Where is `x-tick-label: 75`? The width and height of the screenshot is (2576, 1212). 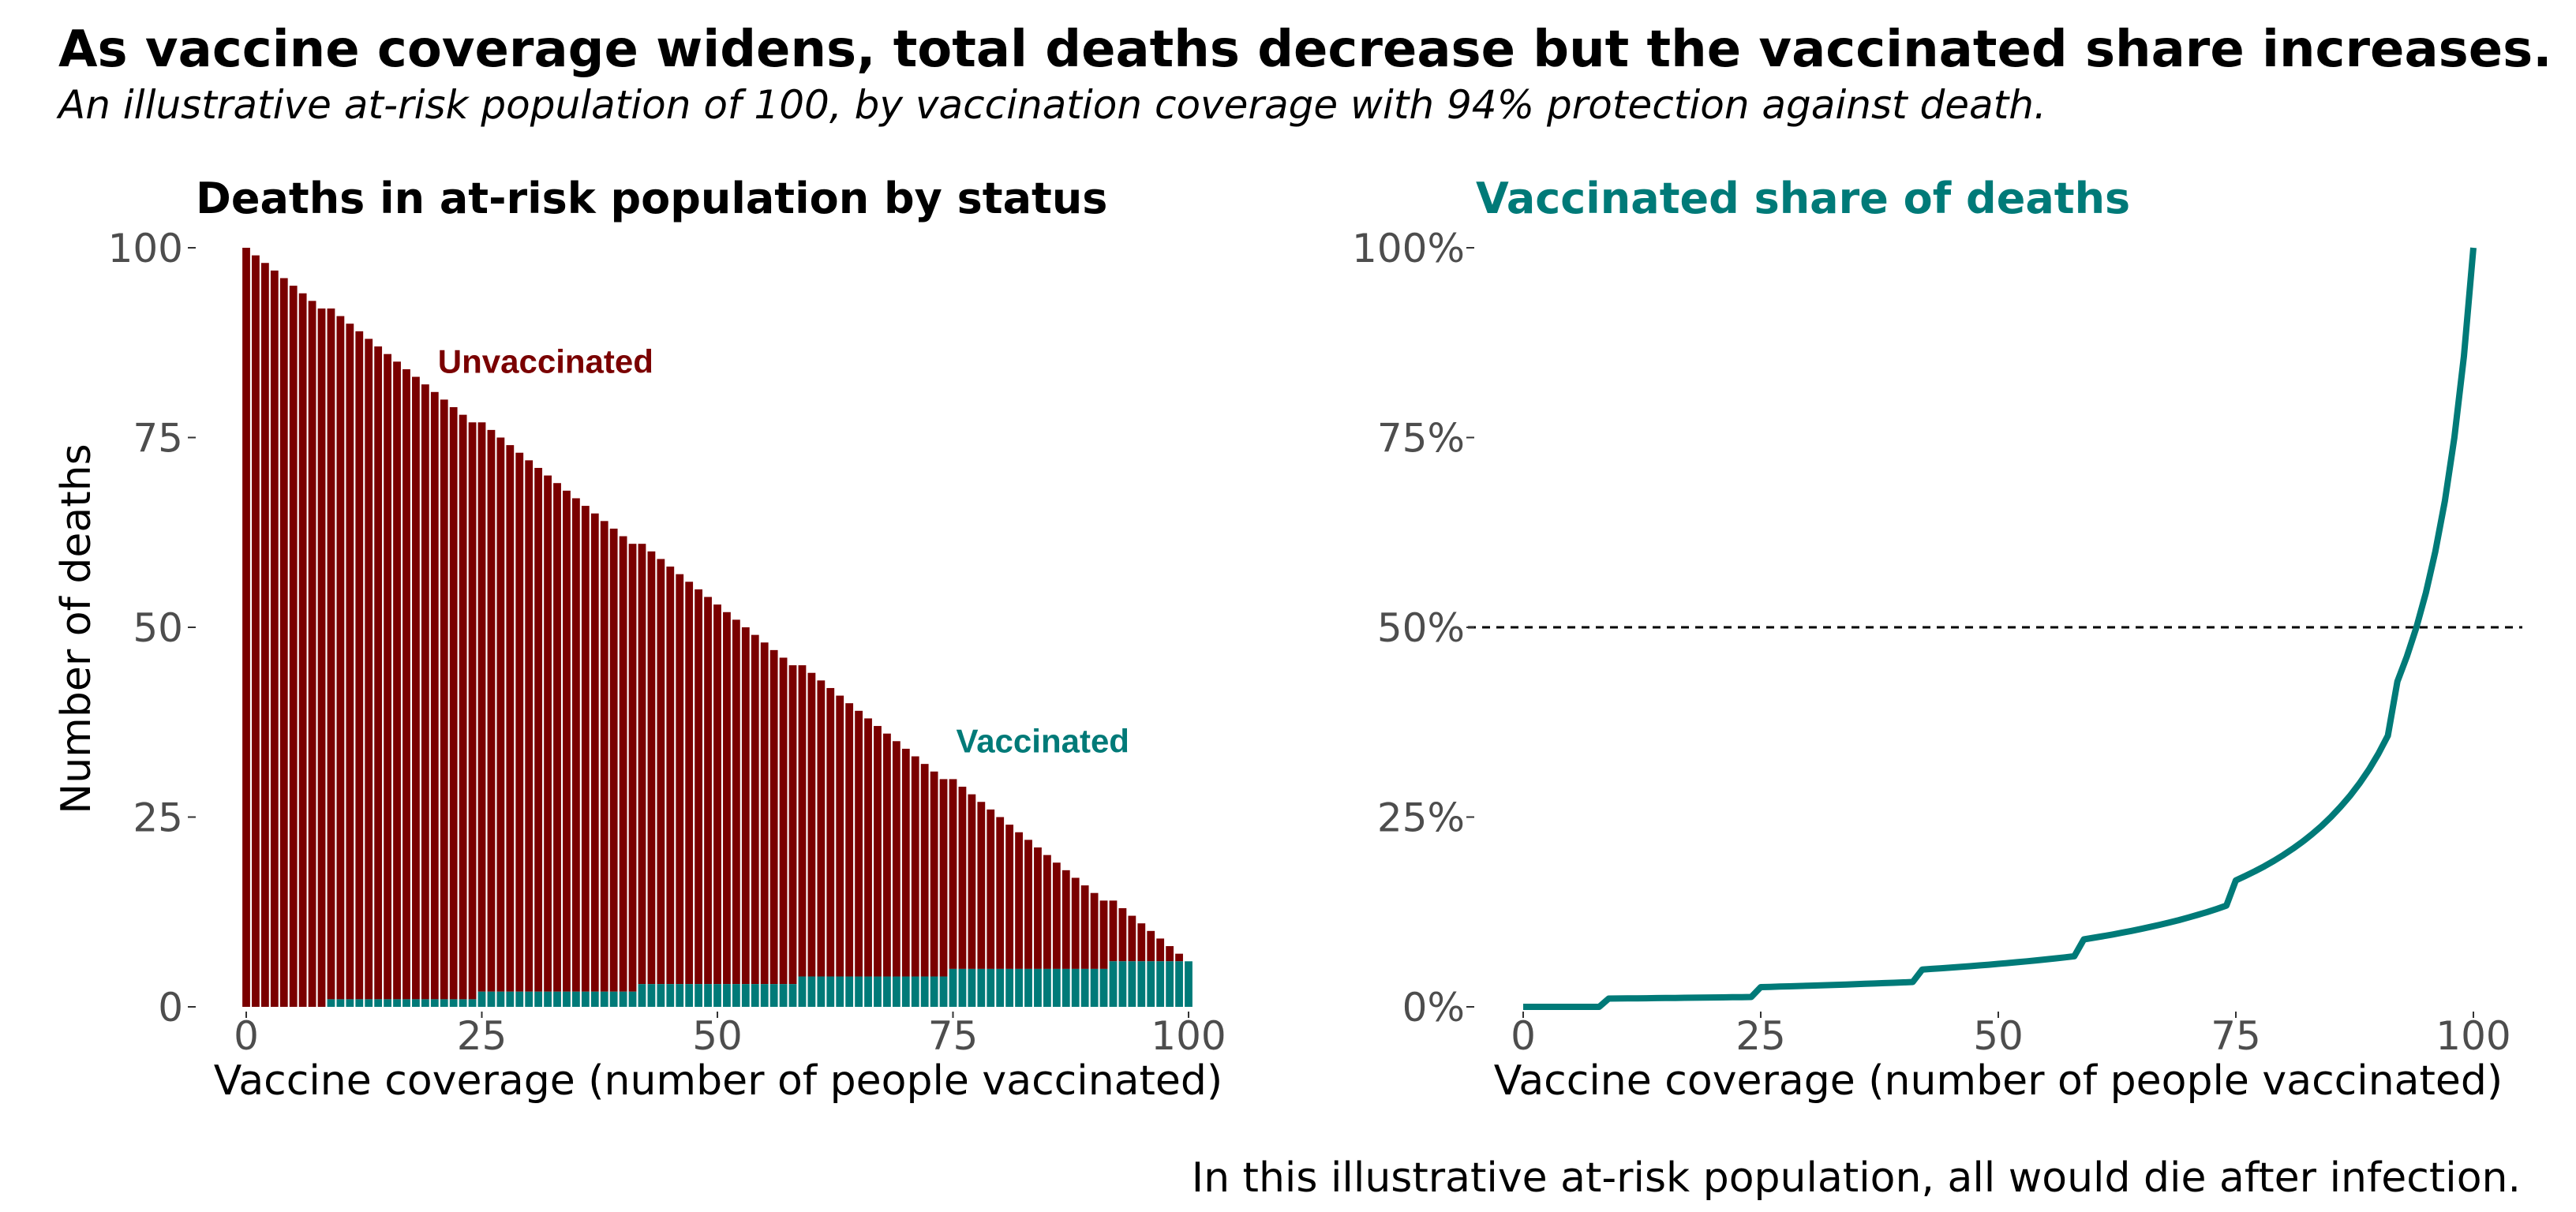
x-tick-label: 75 is located at coordinates (953, 1036).